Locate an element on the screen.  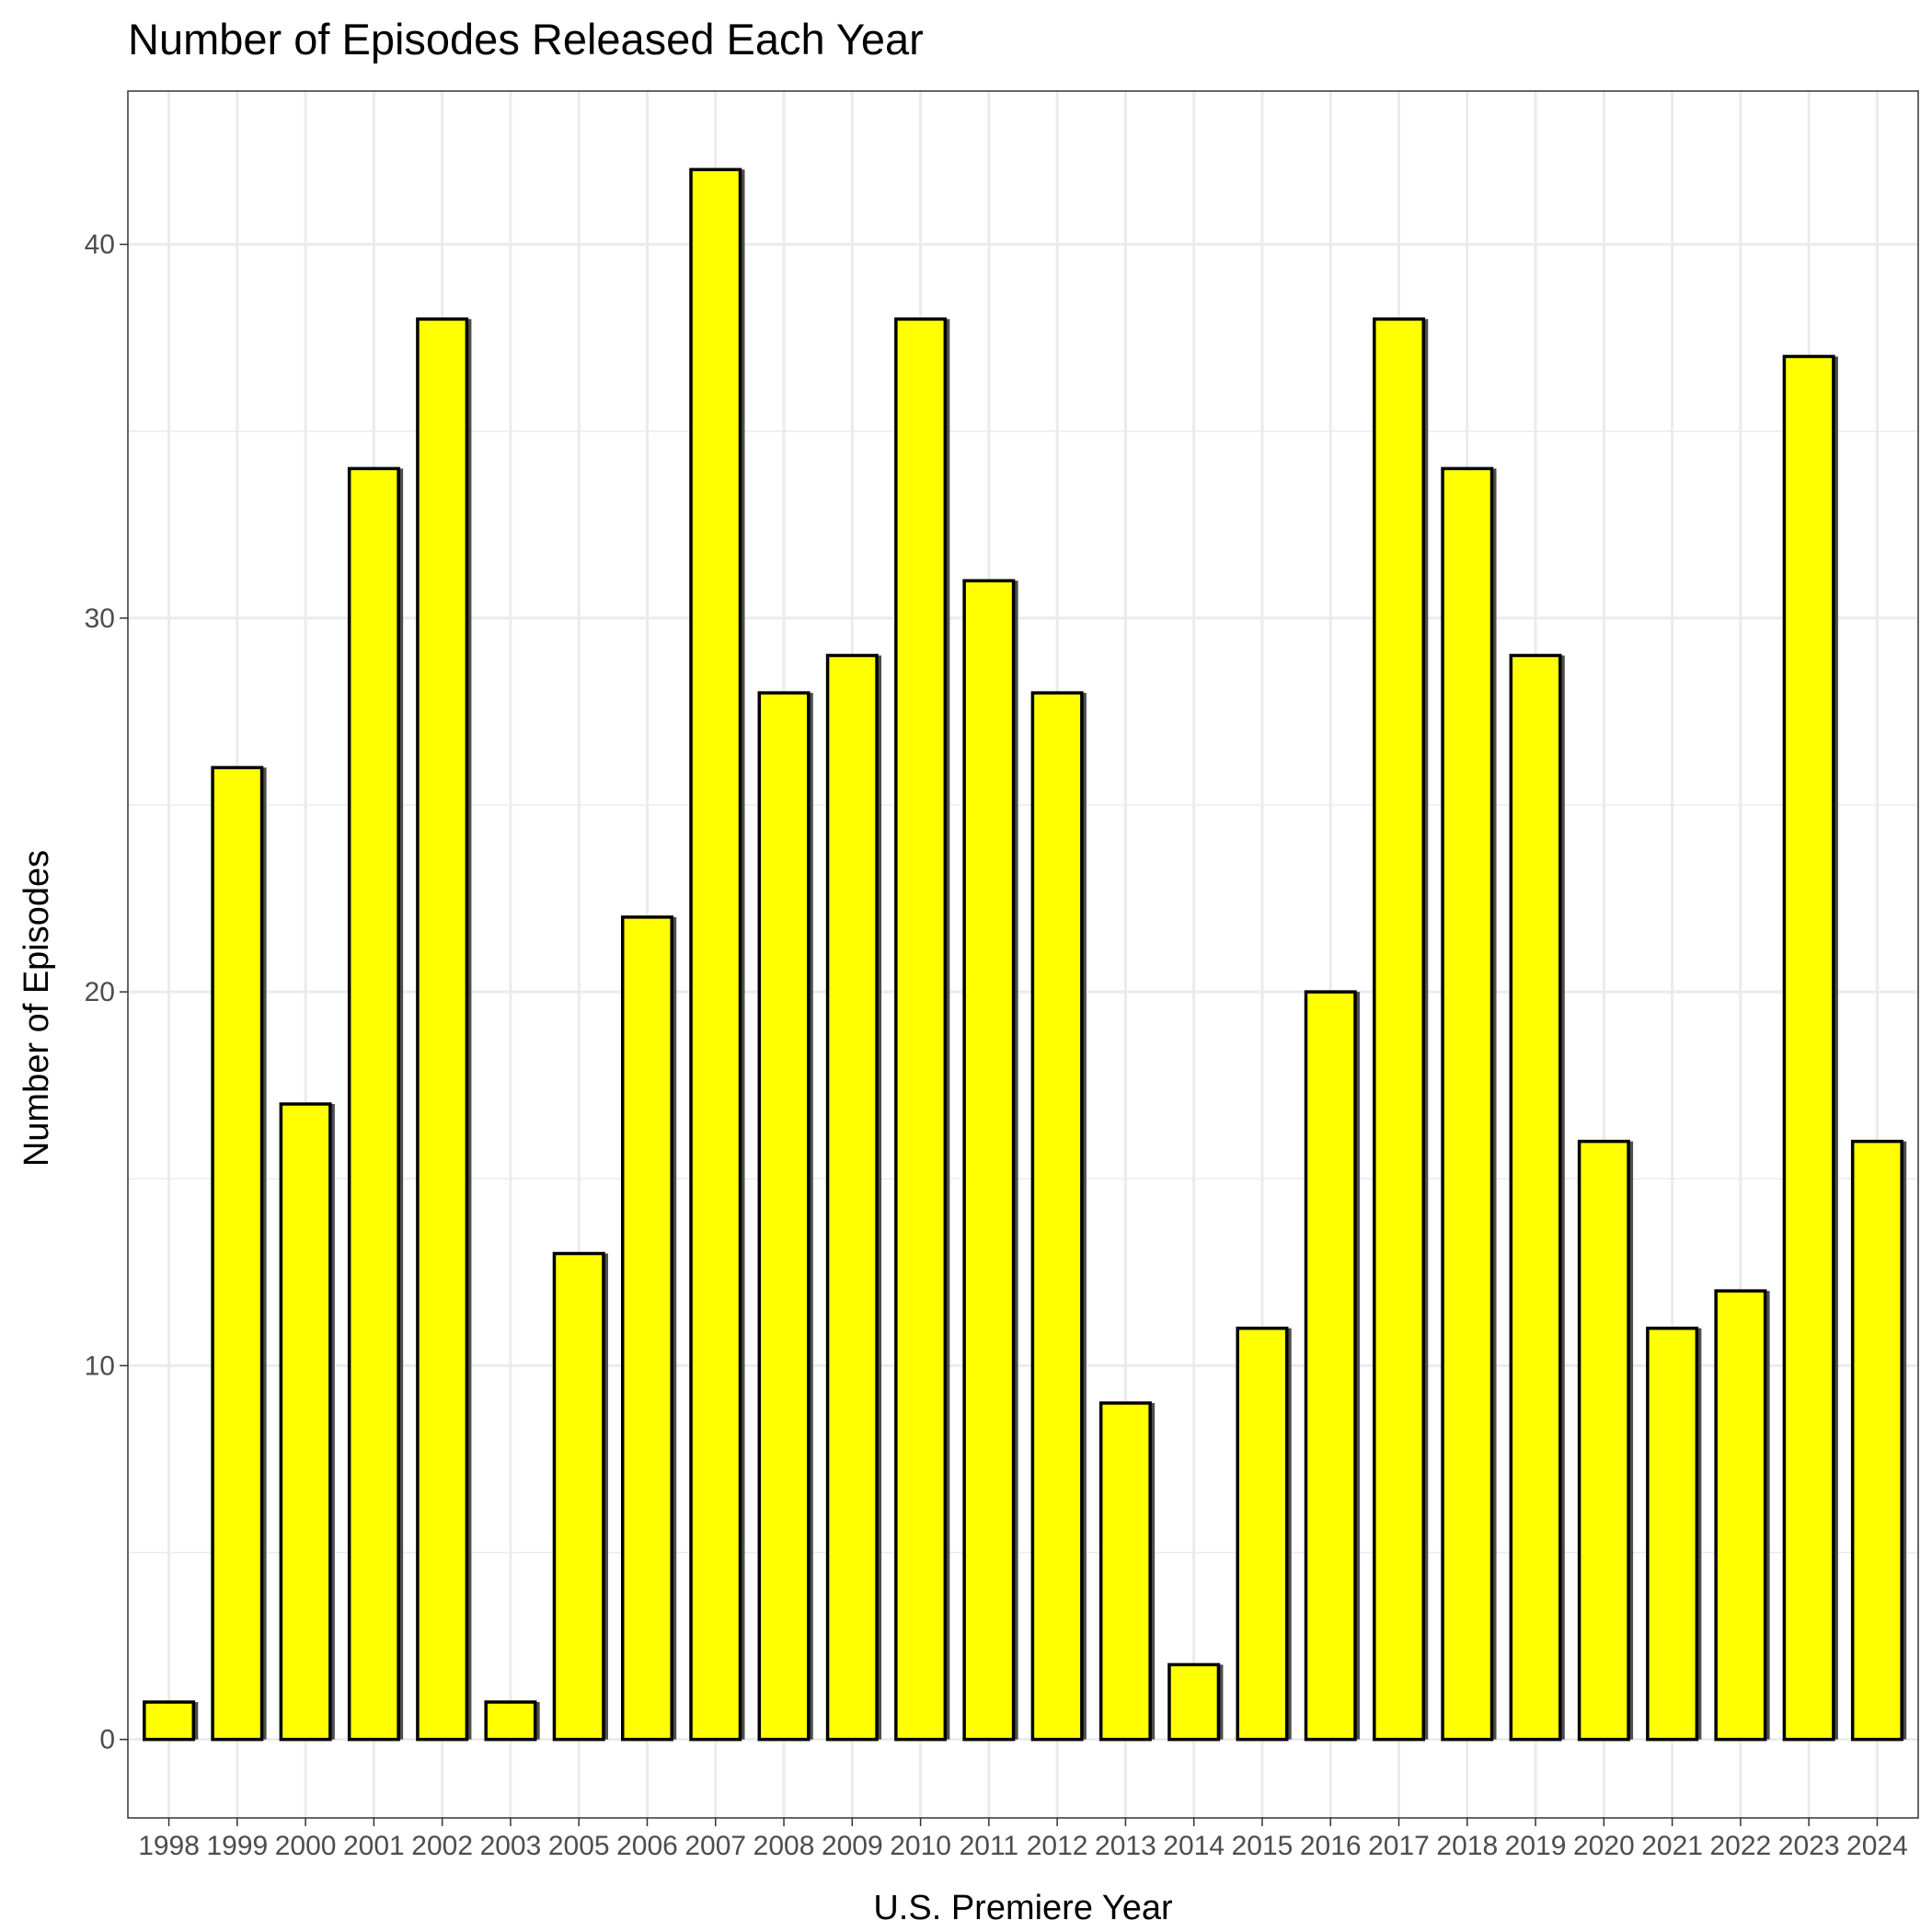
x-axis-title: U.S. Premiere Year is located at coordinates (1023, 1908).